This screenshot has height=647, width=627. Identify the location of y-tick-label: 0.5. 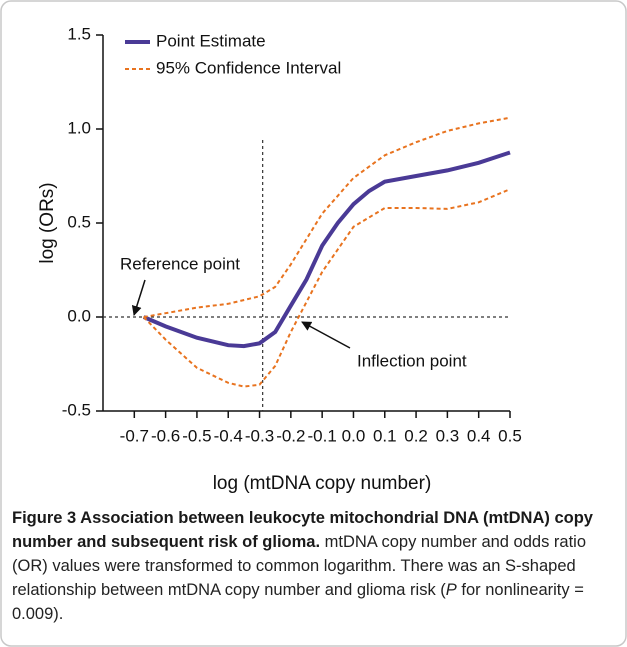
(79, 221).